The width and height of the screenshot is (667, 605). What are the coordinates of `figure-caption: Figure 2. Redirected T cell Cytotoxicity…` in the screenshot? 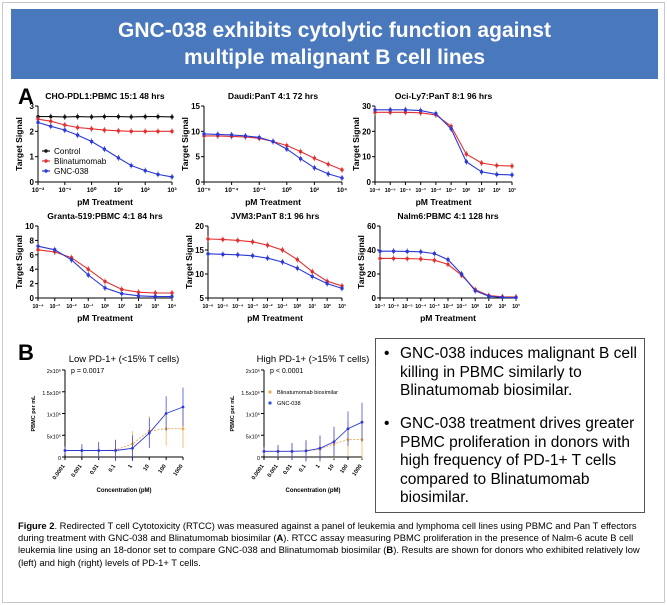 It's located at (336, 544).